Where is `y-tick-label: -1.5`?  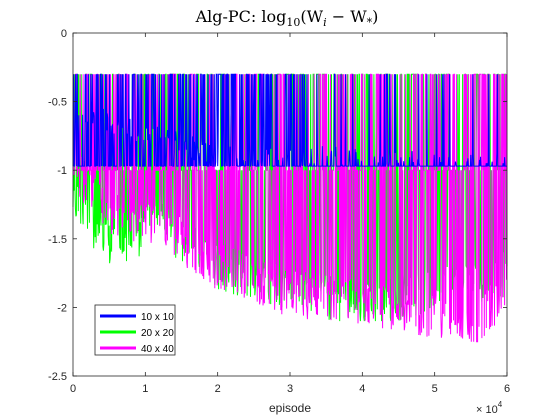 y-tick-label: -1.5 is located at coordinates (57, 240).